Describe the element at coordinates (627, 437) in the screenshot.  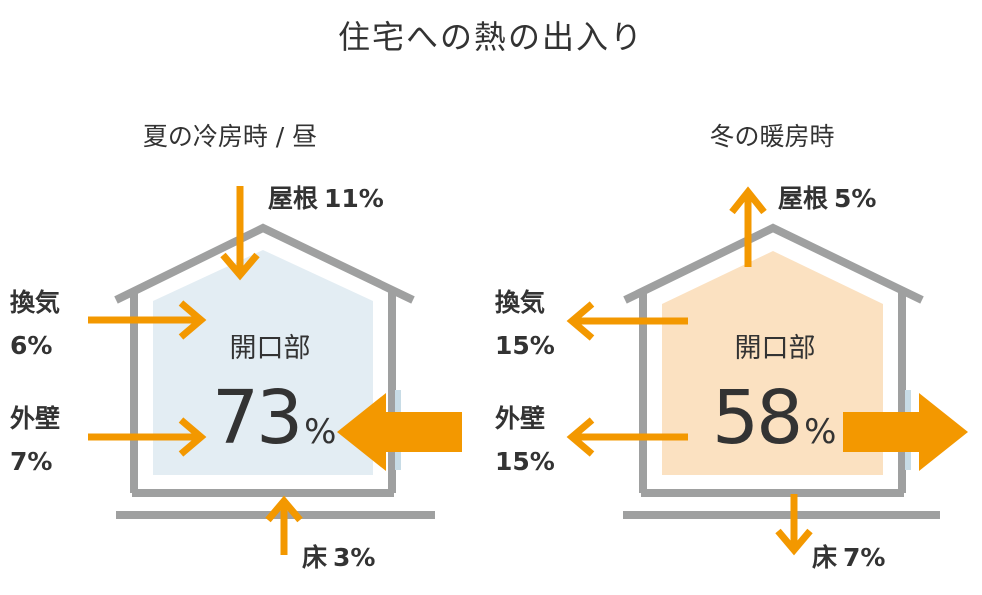
I see `winter-wall-arrow` at that location.